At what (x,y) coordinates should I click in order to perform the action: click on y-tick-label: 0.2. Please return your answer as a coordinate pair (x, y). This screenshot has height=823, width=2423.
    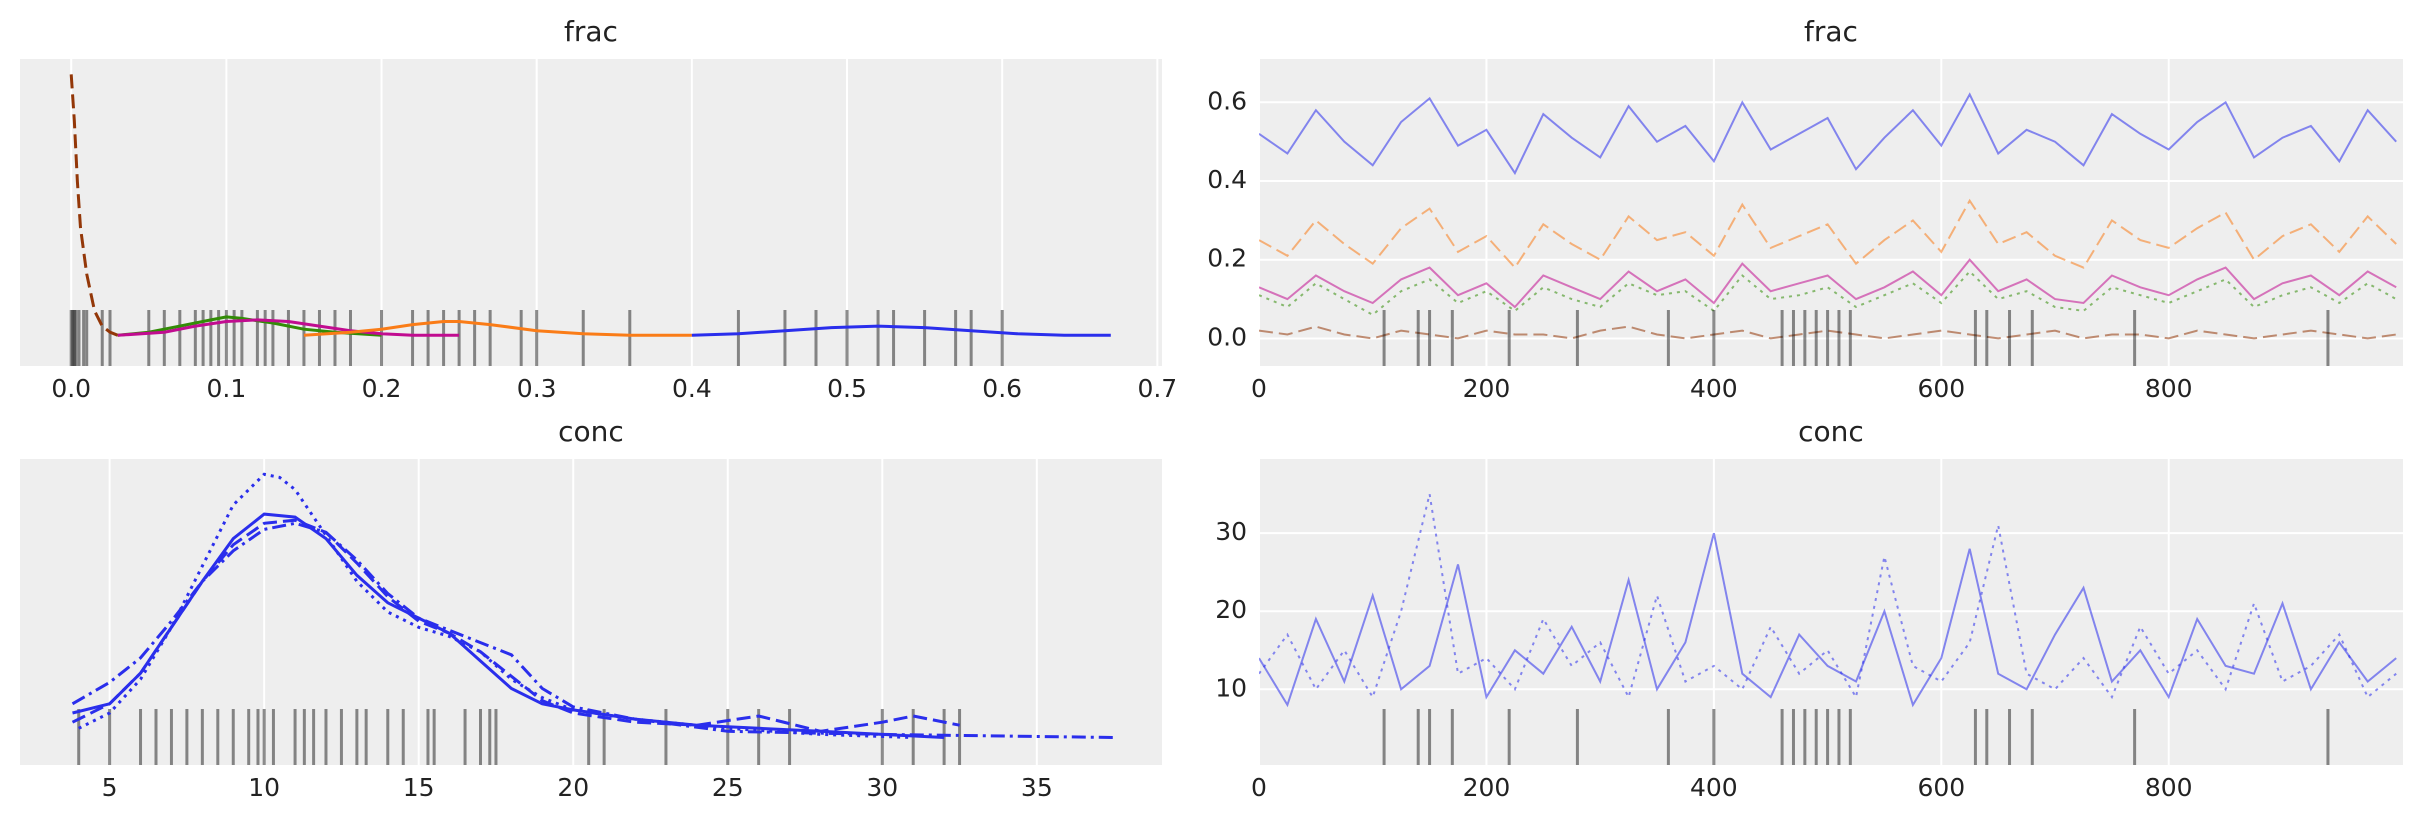
    Looking at the image, I should click on (1227, 258).